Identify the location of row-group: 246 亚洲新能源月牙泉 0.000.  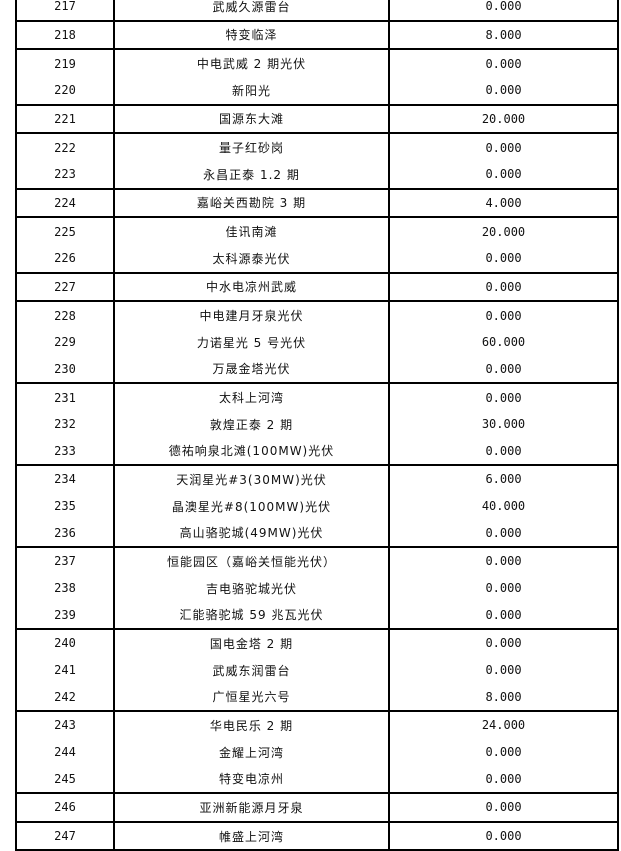
(317, 808).